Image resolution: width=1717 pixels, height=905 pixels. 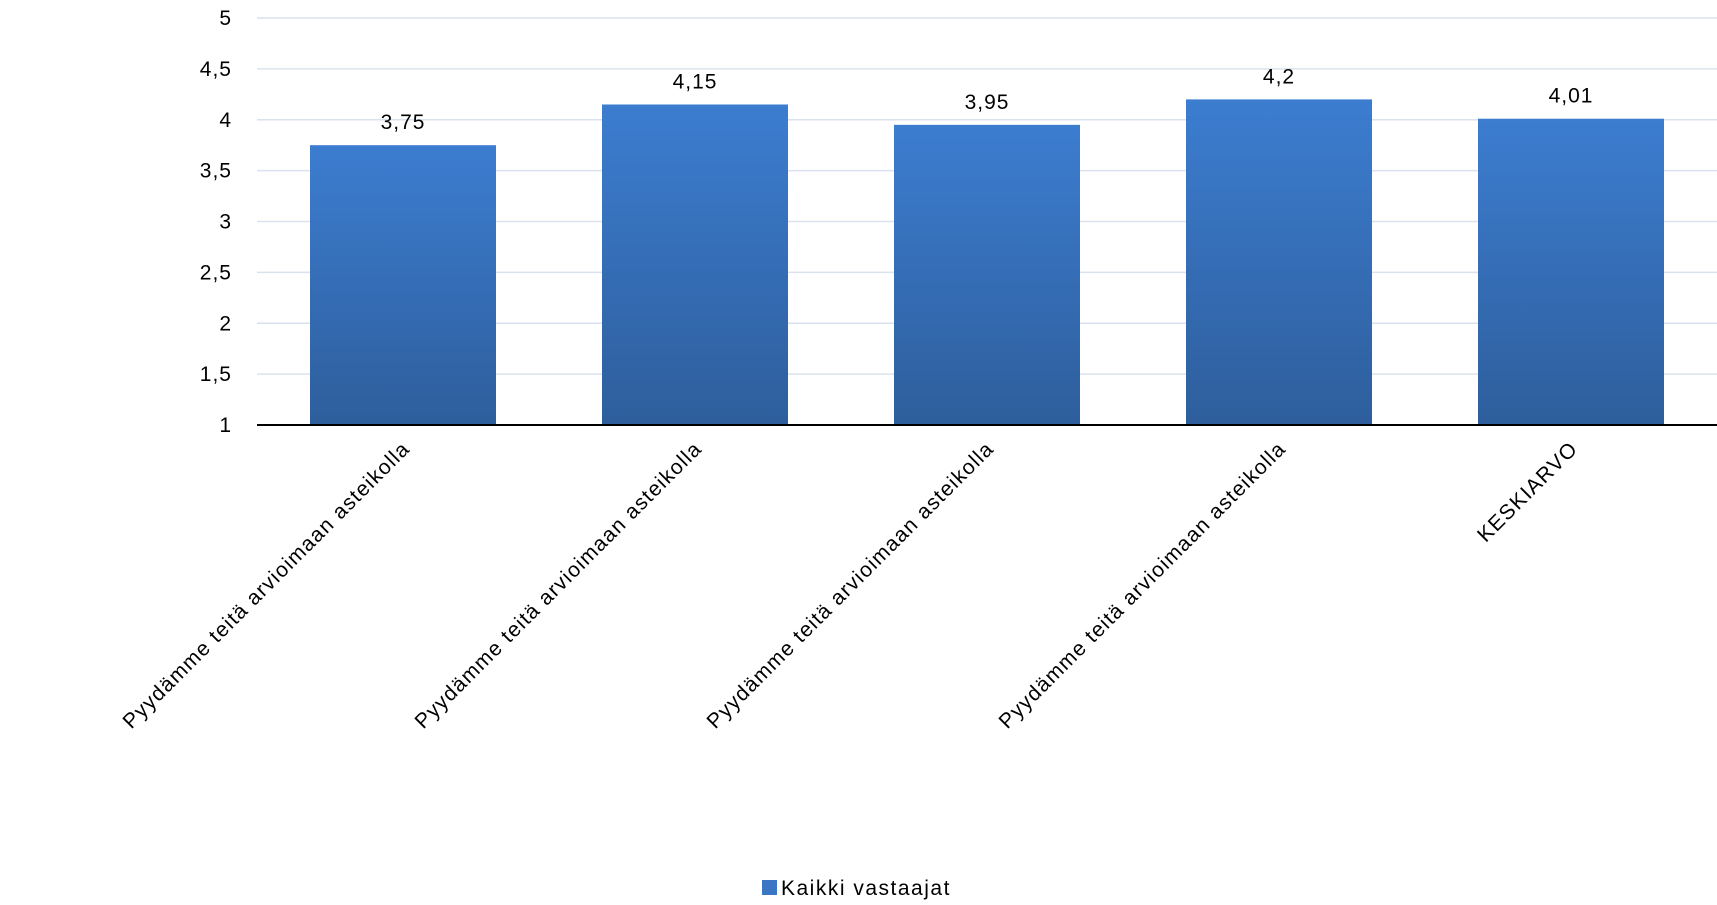 I want to click on y-tick-label: 4,5, so click(x=216, y=69).